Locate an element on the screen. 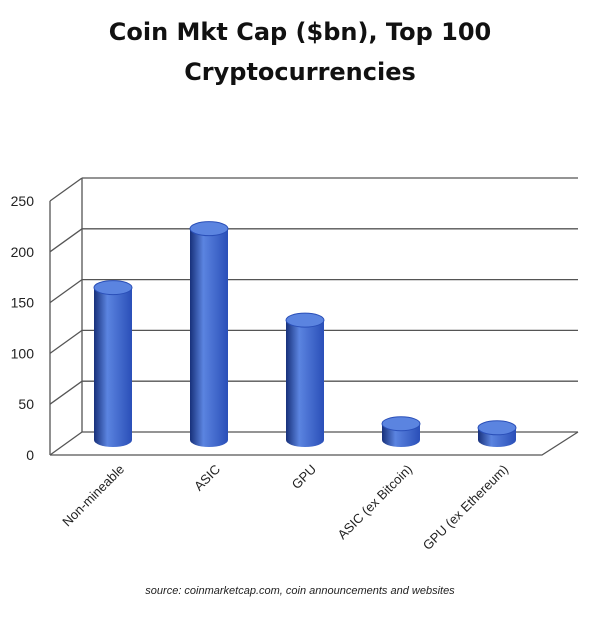 This screenshot has height=622, width=600. y-tick-label: 150 is located at coordinates (23, 303).